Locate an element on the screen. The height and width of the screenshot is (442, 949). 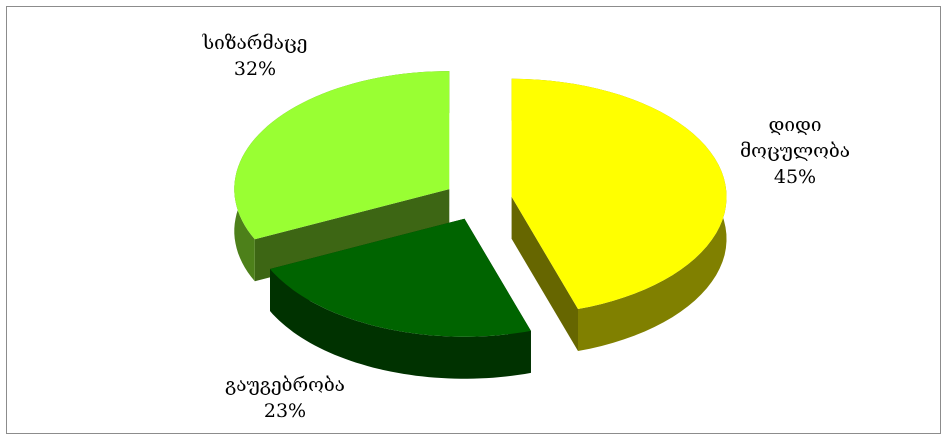
data-label: გაუგებრობა 23% is located at coordinates (285, 398).